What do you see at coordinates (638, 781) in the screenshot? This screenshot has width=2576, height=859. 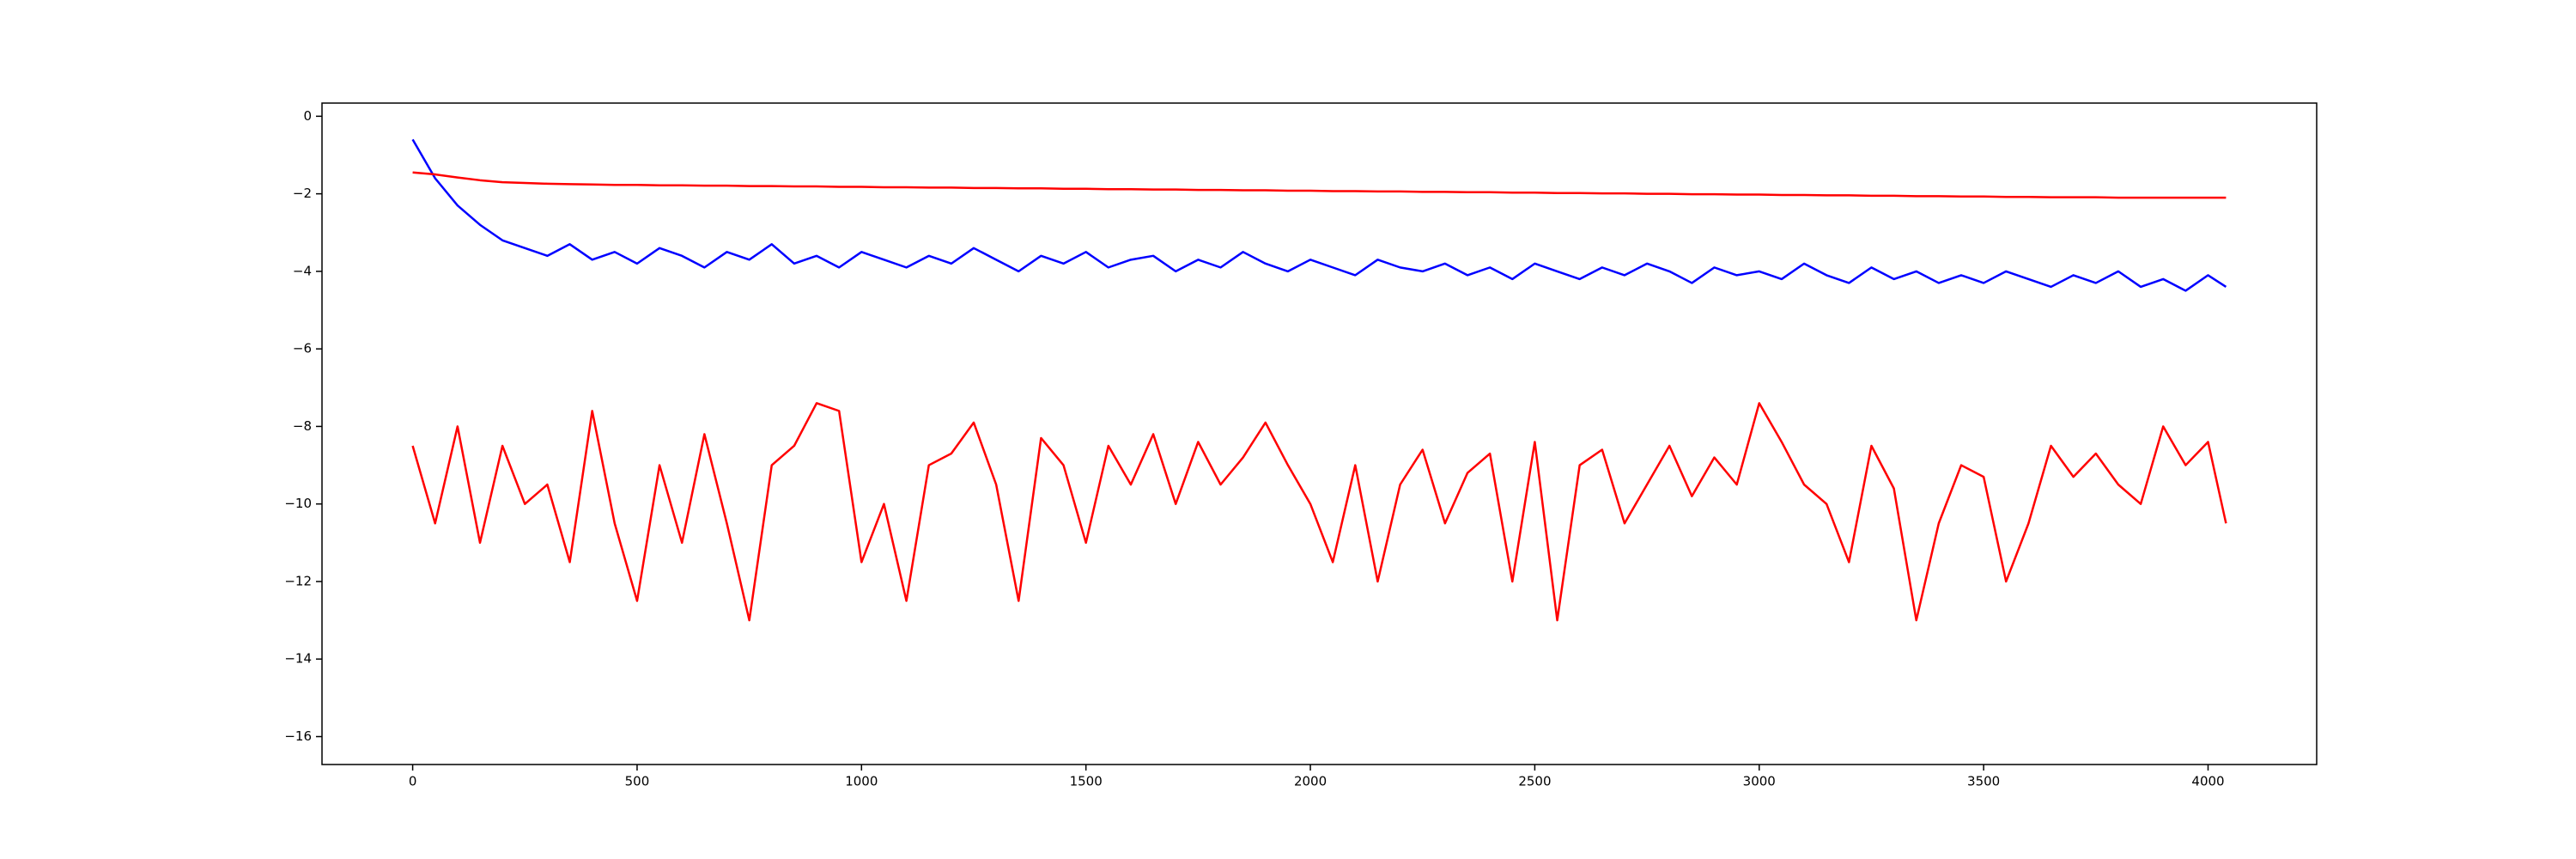 I see `x-tick-label: 500` at bounding box center [638, 781].